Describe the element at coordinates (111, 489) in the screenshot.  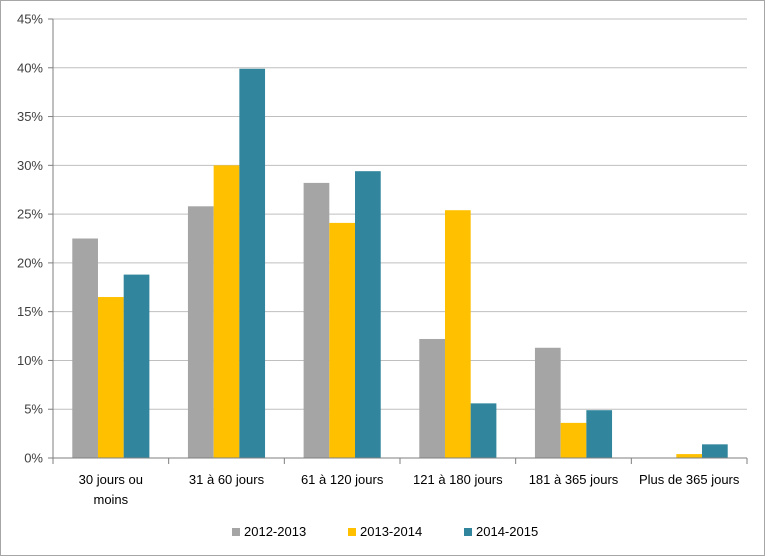
I see `x-tick-label: 30 jours ou moins` at that location.